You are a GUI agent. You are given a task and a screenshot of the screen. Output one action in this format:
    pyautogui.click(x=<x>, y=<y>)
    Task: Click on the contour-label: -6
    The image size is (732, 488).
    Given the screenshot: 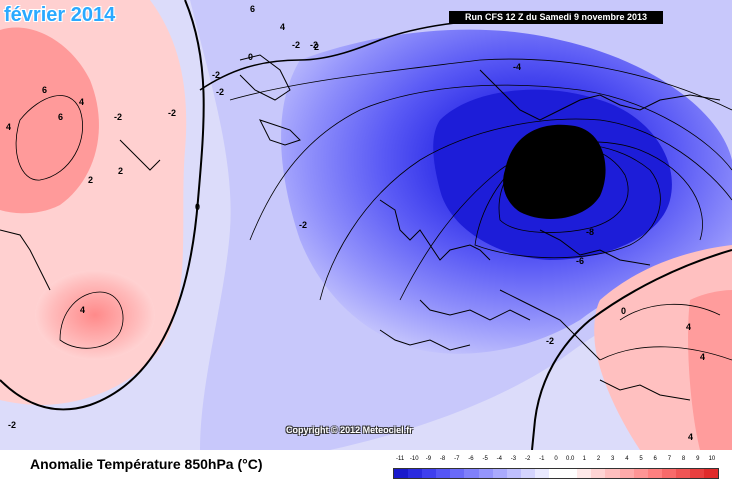 What is the action you would take?
    pyautogui.click(x=580, y=261)
    